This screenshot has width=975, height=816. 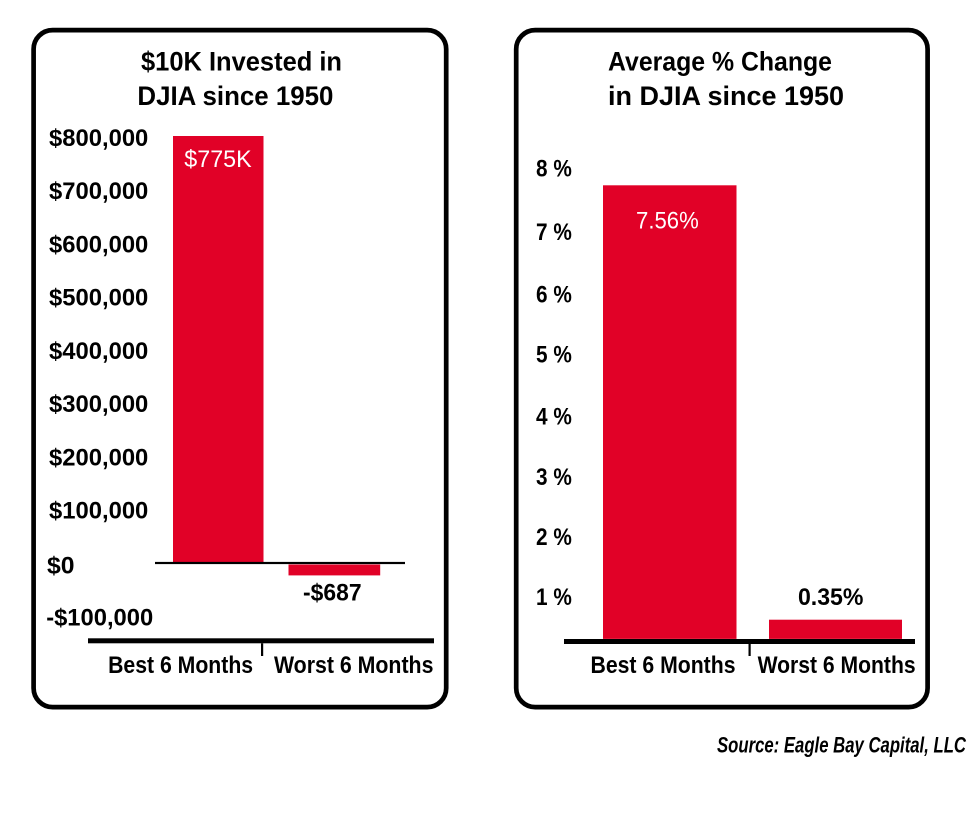 What do you see at coordinates (332, 593) in the screenshot?
I see `svg-text: -$687` at bounding box center [332, 593].